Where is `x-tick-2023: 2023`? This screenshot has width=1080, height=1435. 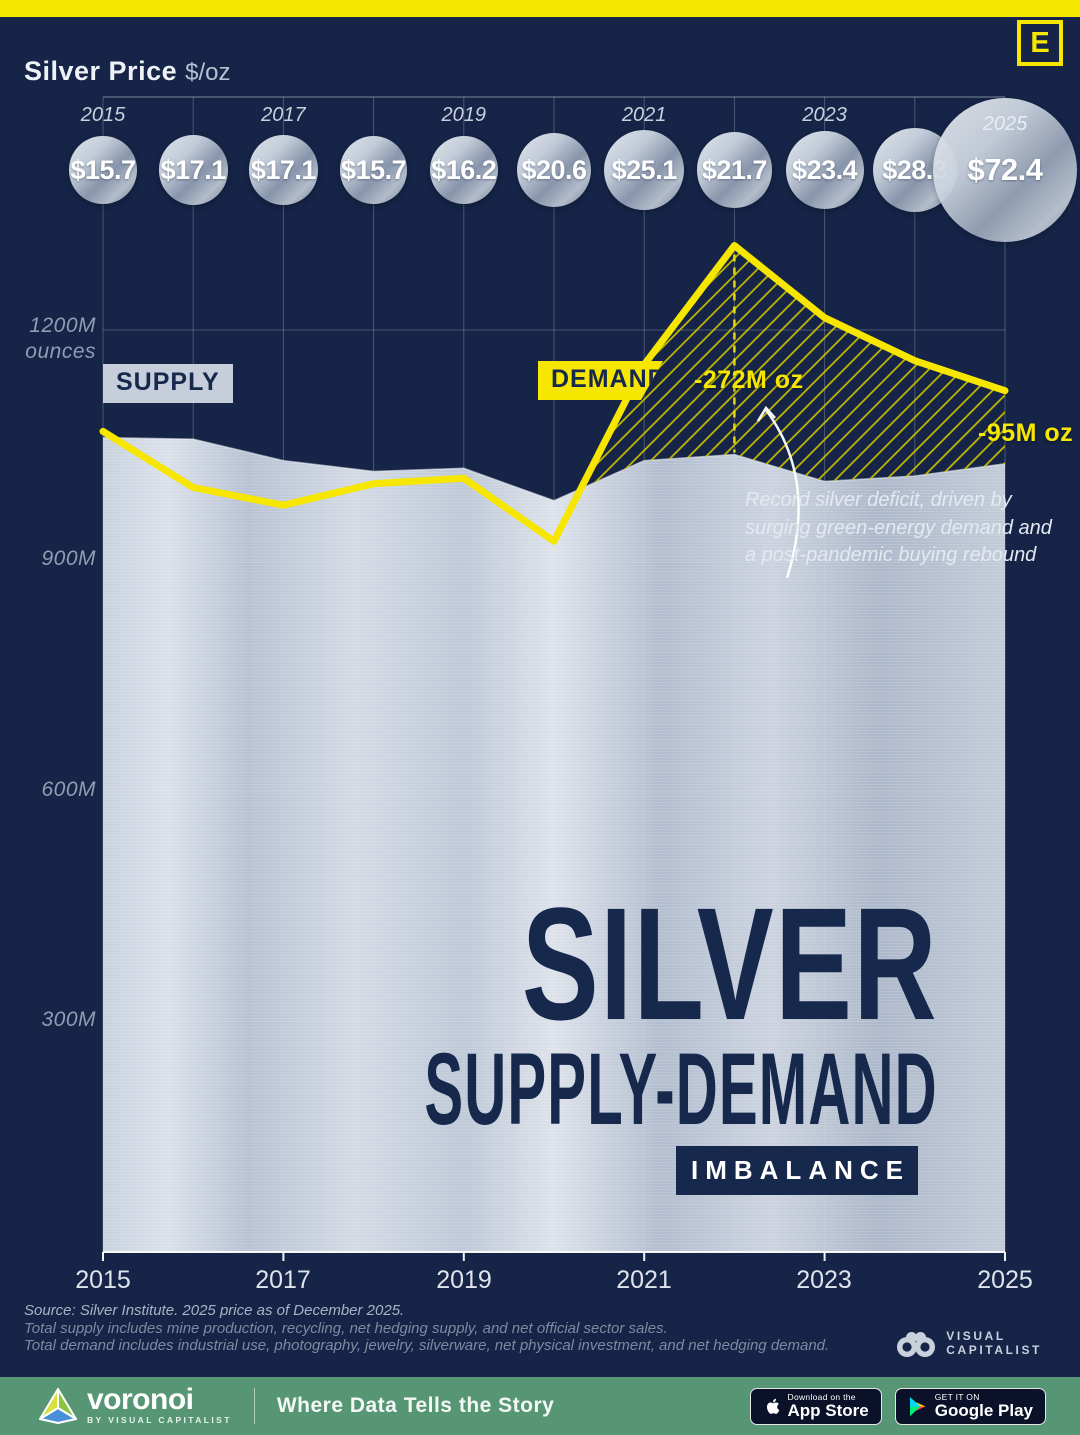 x-tick-2023: 2023 is located at coordinates (824, 1280).